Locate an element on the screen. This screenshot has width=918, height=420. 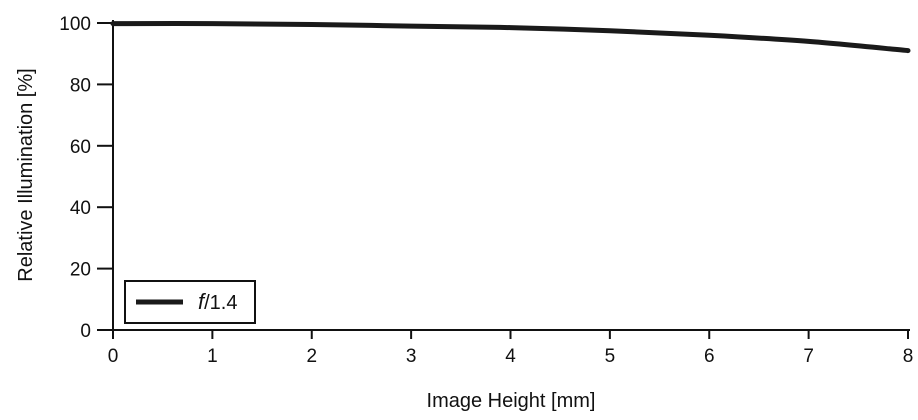
x-tick-label: 1 is located at coordinates (212, 356).